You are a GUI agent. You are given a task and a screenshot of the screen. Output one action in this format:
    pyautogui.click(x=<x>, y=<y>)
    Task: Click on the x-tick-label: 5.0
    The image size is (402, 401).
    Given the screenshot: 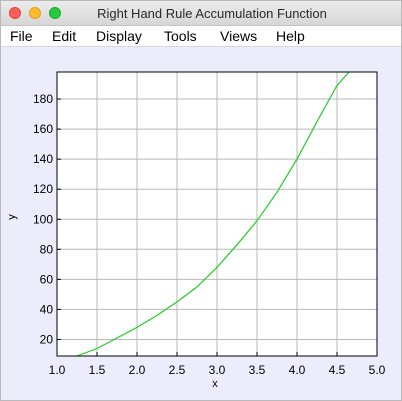 What is the action you would take?
    pyautogui.click(x=377, y=370)
    